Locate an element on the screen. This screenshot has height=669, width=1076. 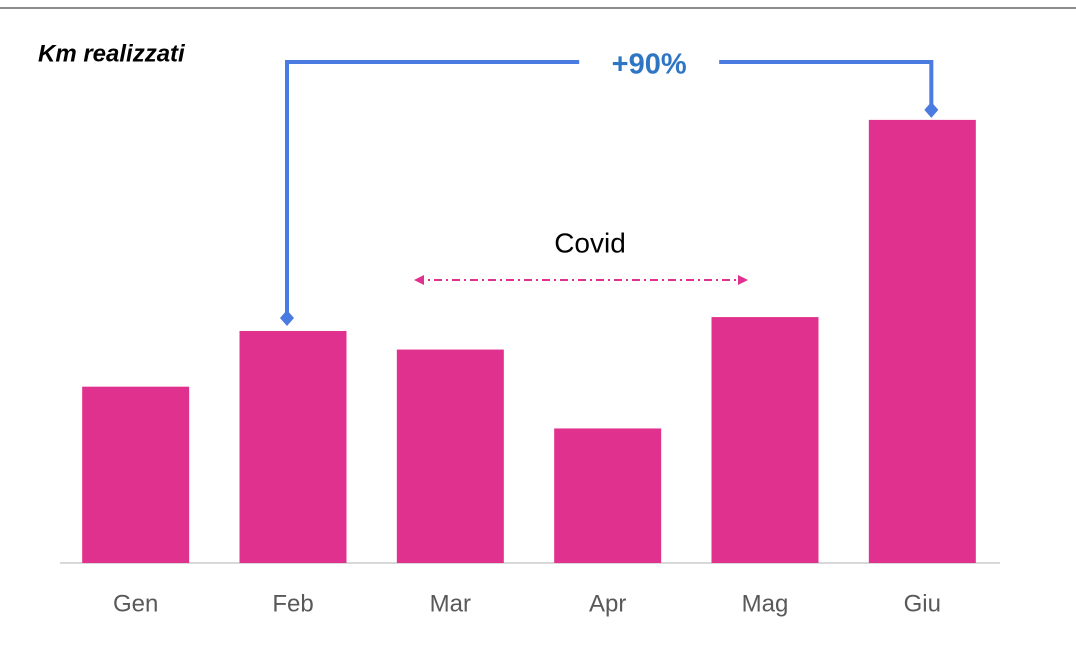
period-label: Covid is located at coordinates (590, 242).